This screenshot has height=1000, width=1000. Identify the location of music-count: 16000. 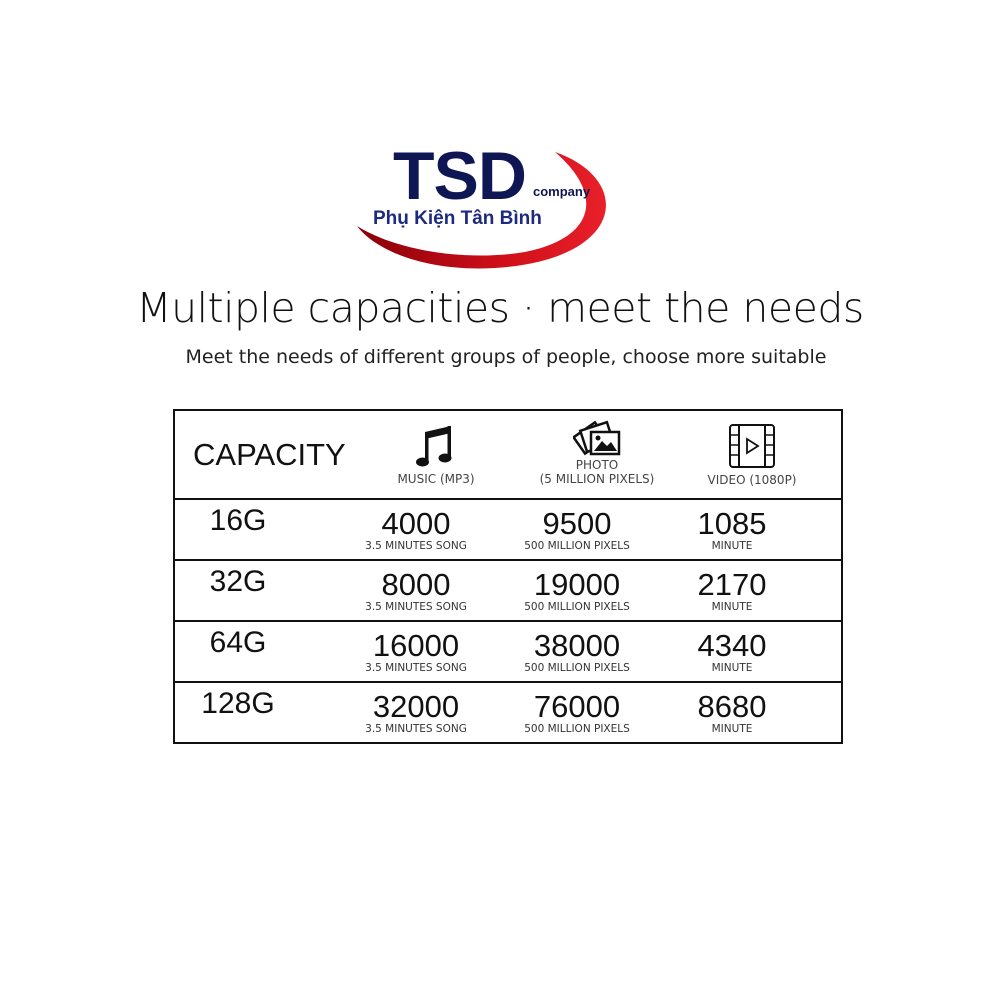
(416, 645).